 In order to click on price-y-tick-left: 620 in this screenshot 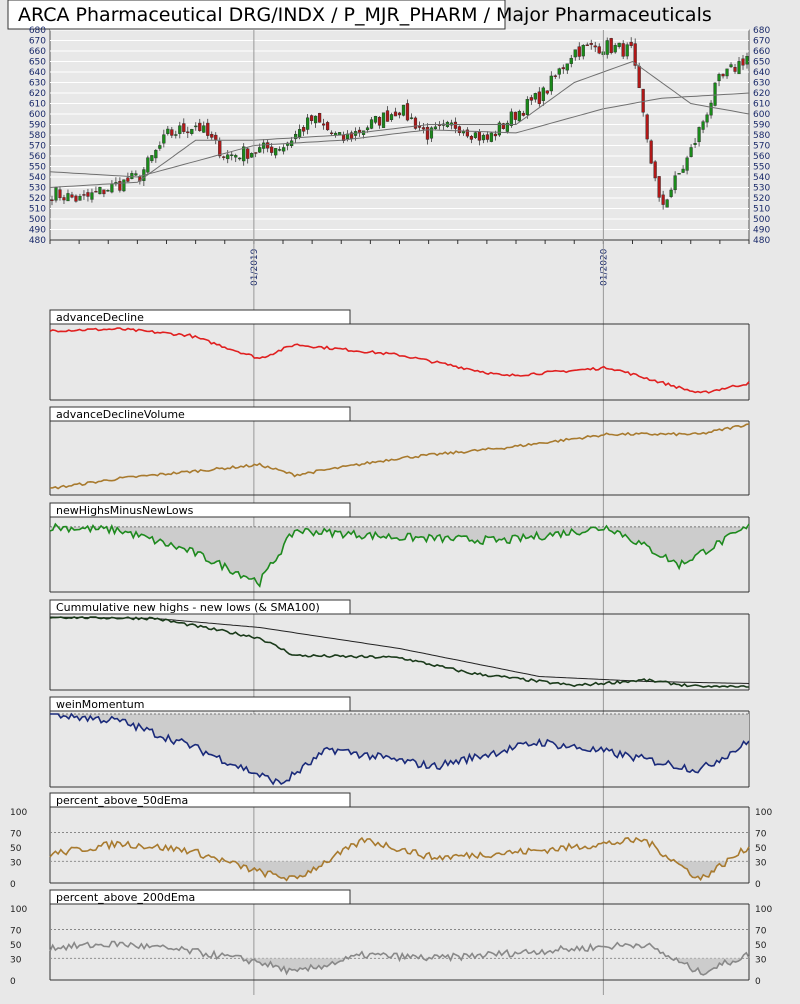, I will do `click(37, 94)`.